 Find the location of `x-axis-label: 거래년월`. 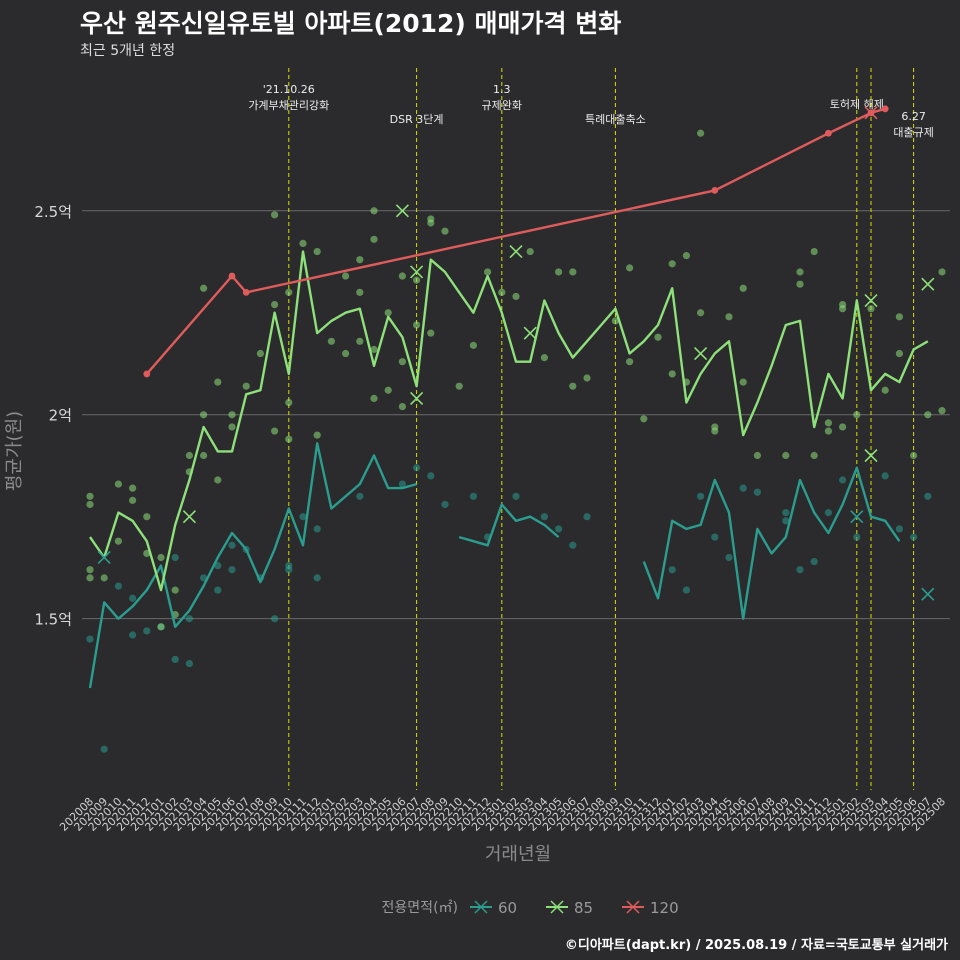

x-axis-label: 거래년월 is located at coordinates (518, 854).